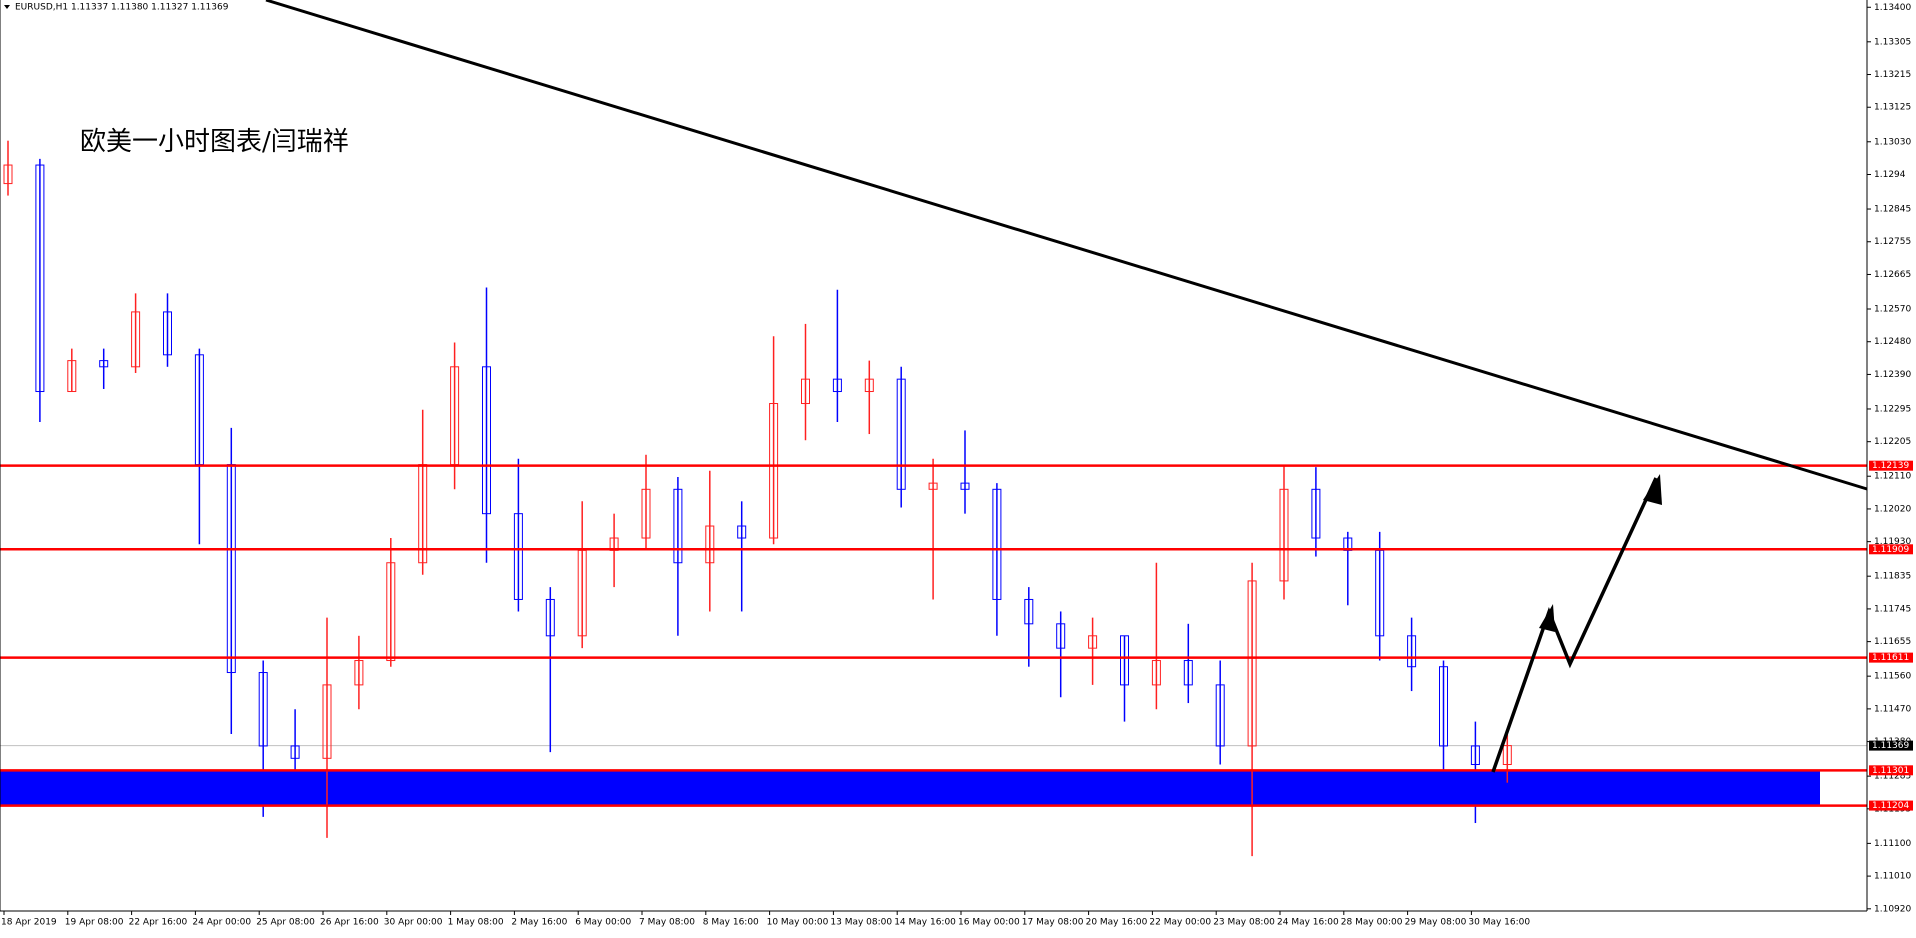  Describe the element at coordinates (413, 923) in the screenshot. I see `x-tick-label: 30 Apr 00:00` at that location.